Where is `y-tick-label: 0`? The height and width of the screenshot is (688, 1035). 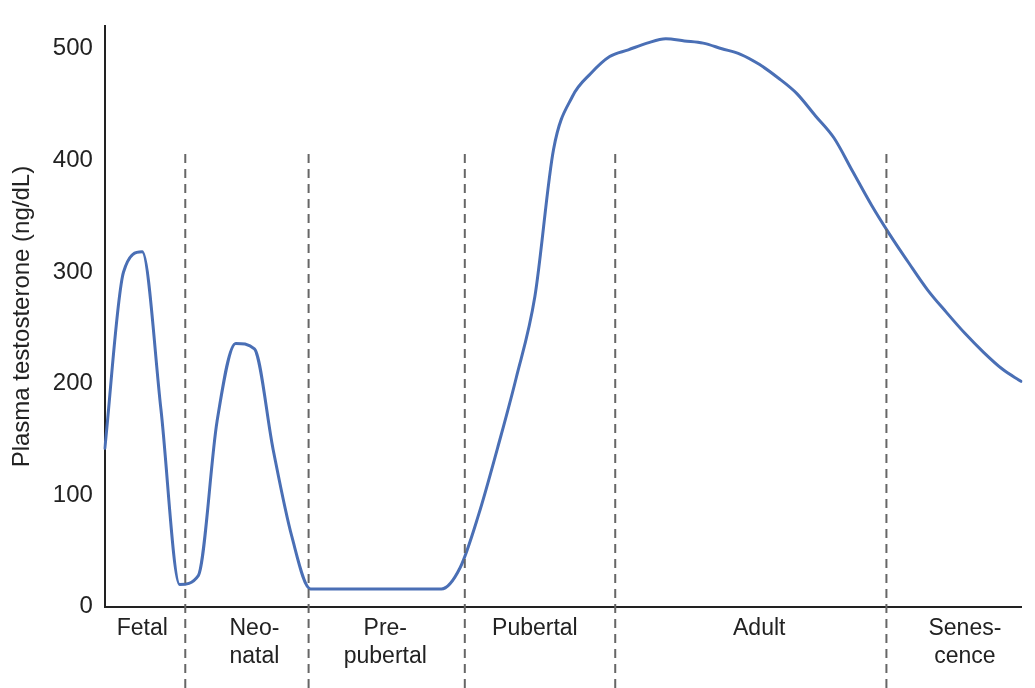
y-tick-label: 0 is located at coordinates (86, 605).